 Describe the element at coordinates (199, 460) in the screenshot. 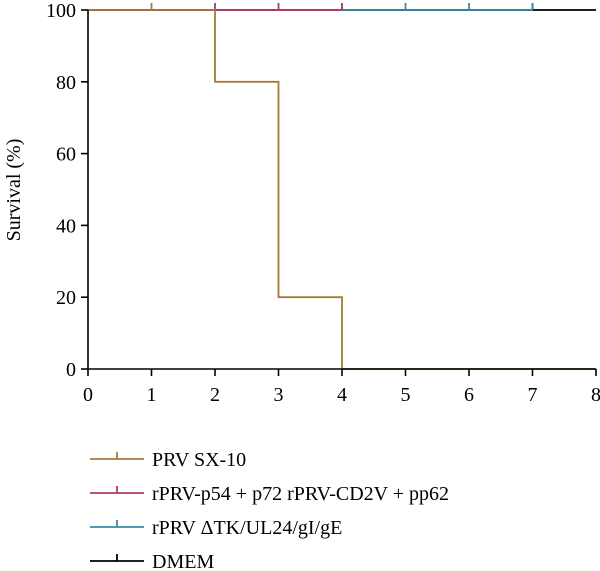

I see `legend-label: PRV SX-10` at that location.